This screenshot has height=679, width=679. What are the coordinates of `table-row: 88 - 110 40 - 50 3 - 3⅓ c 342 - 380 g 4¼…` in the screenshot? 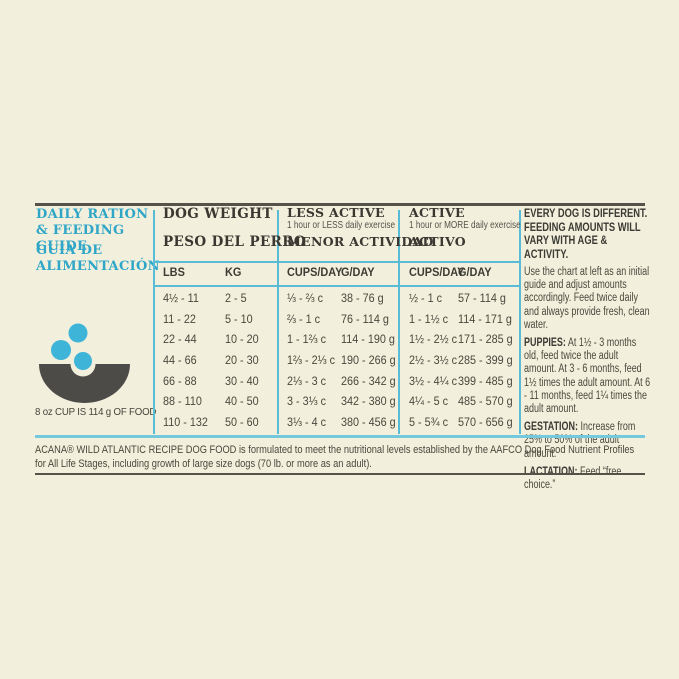 It's located at (337, 403).